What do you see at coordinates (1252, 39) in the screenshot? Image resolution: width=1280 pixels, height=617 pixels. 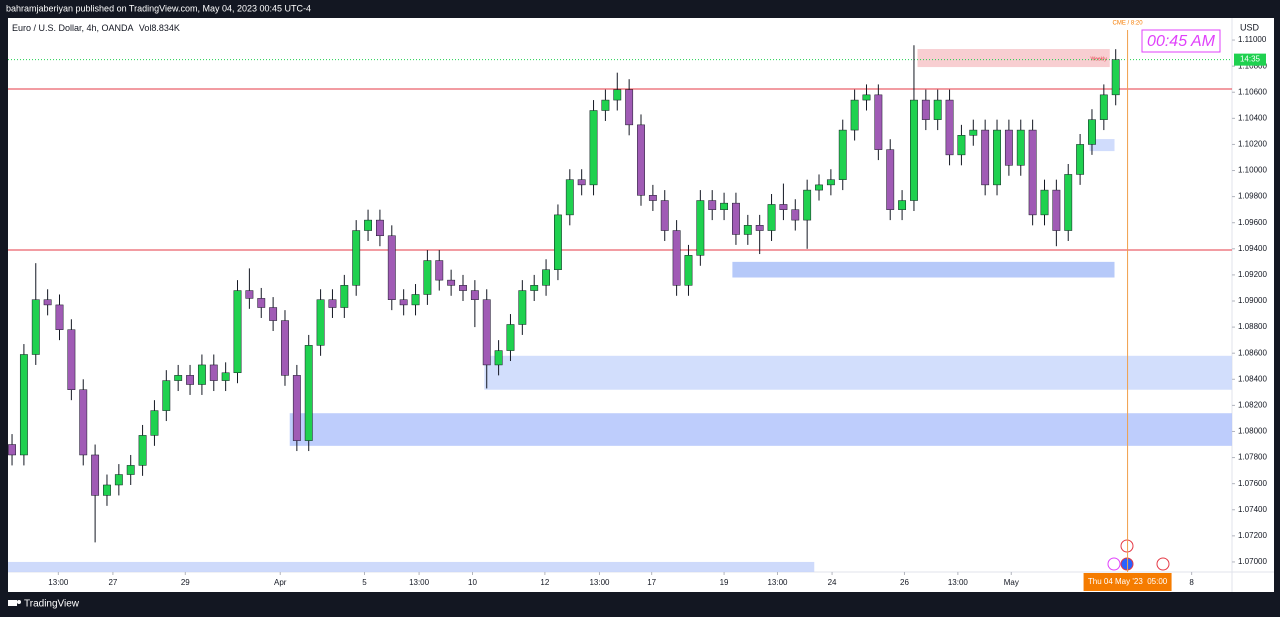 I see `y-tick-label: 1.11000` at bounding box center [1252, 39].